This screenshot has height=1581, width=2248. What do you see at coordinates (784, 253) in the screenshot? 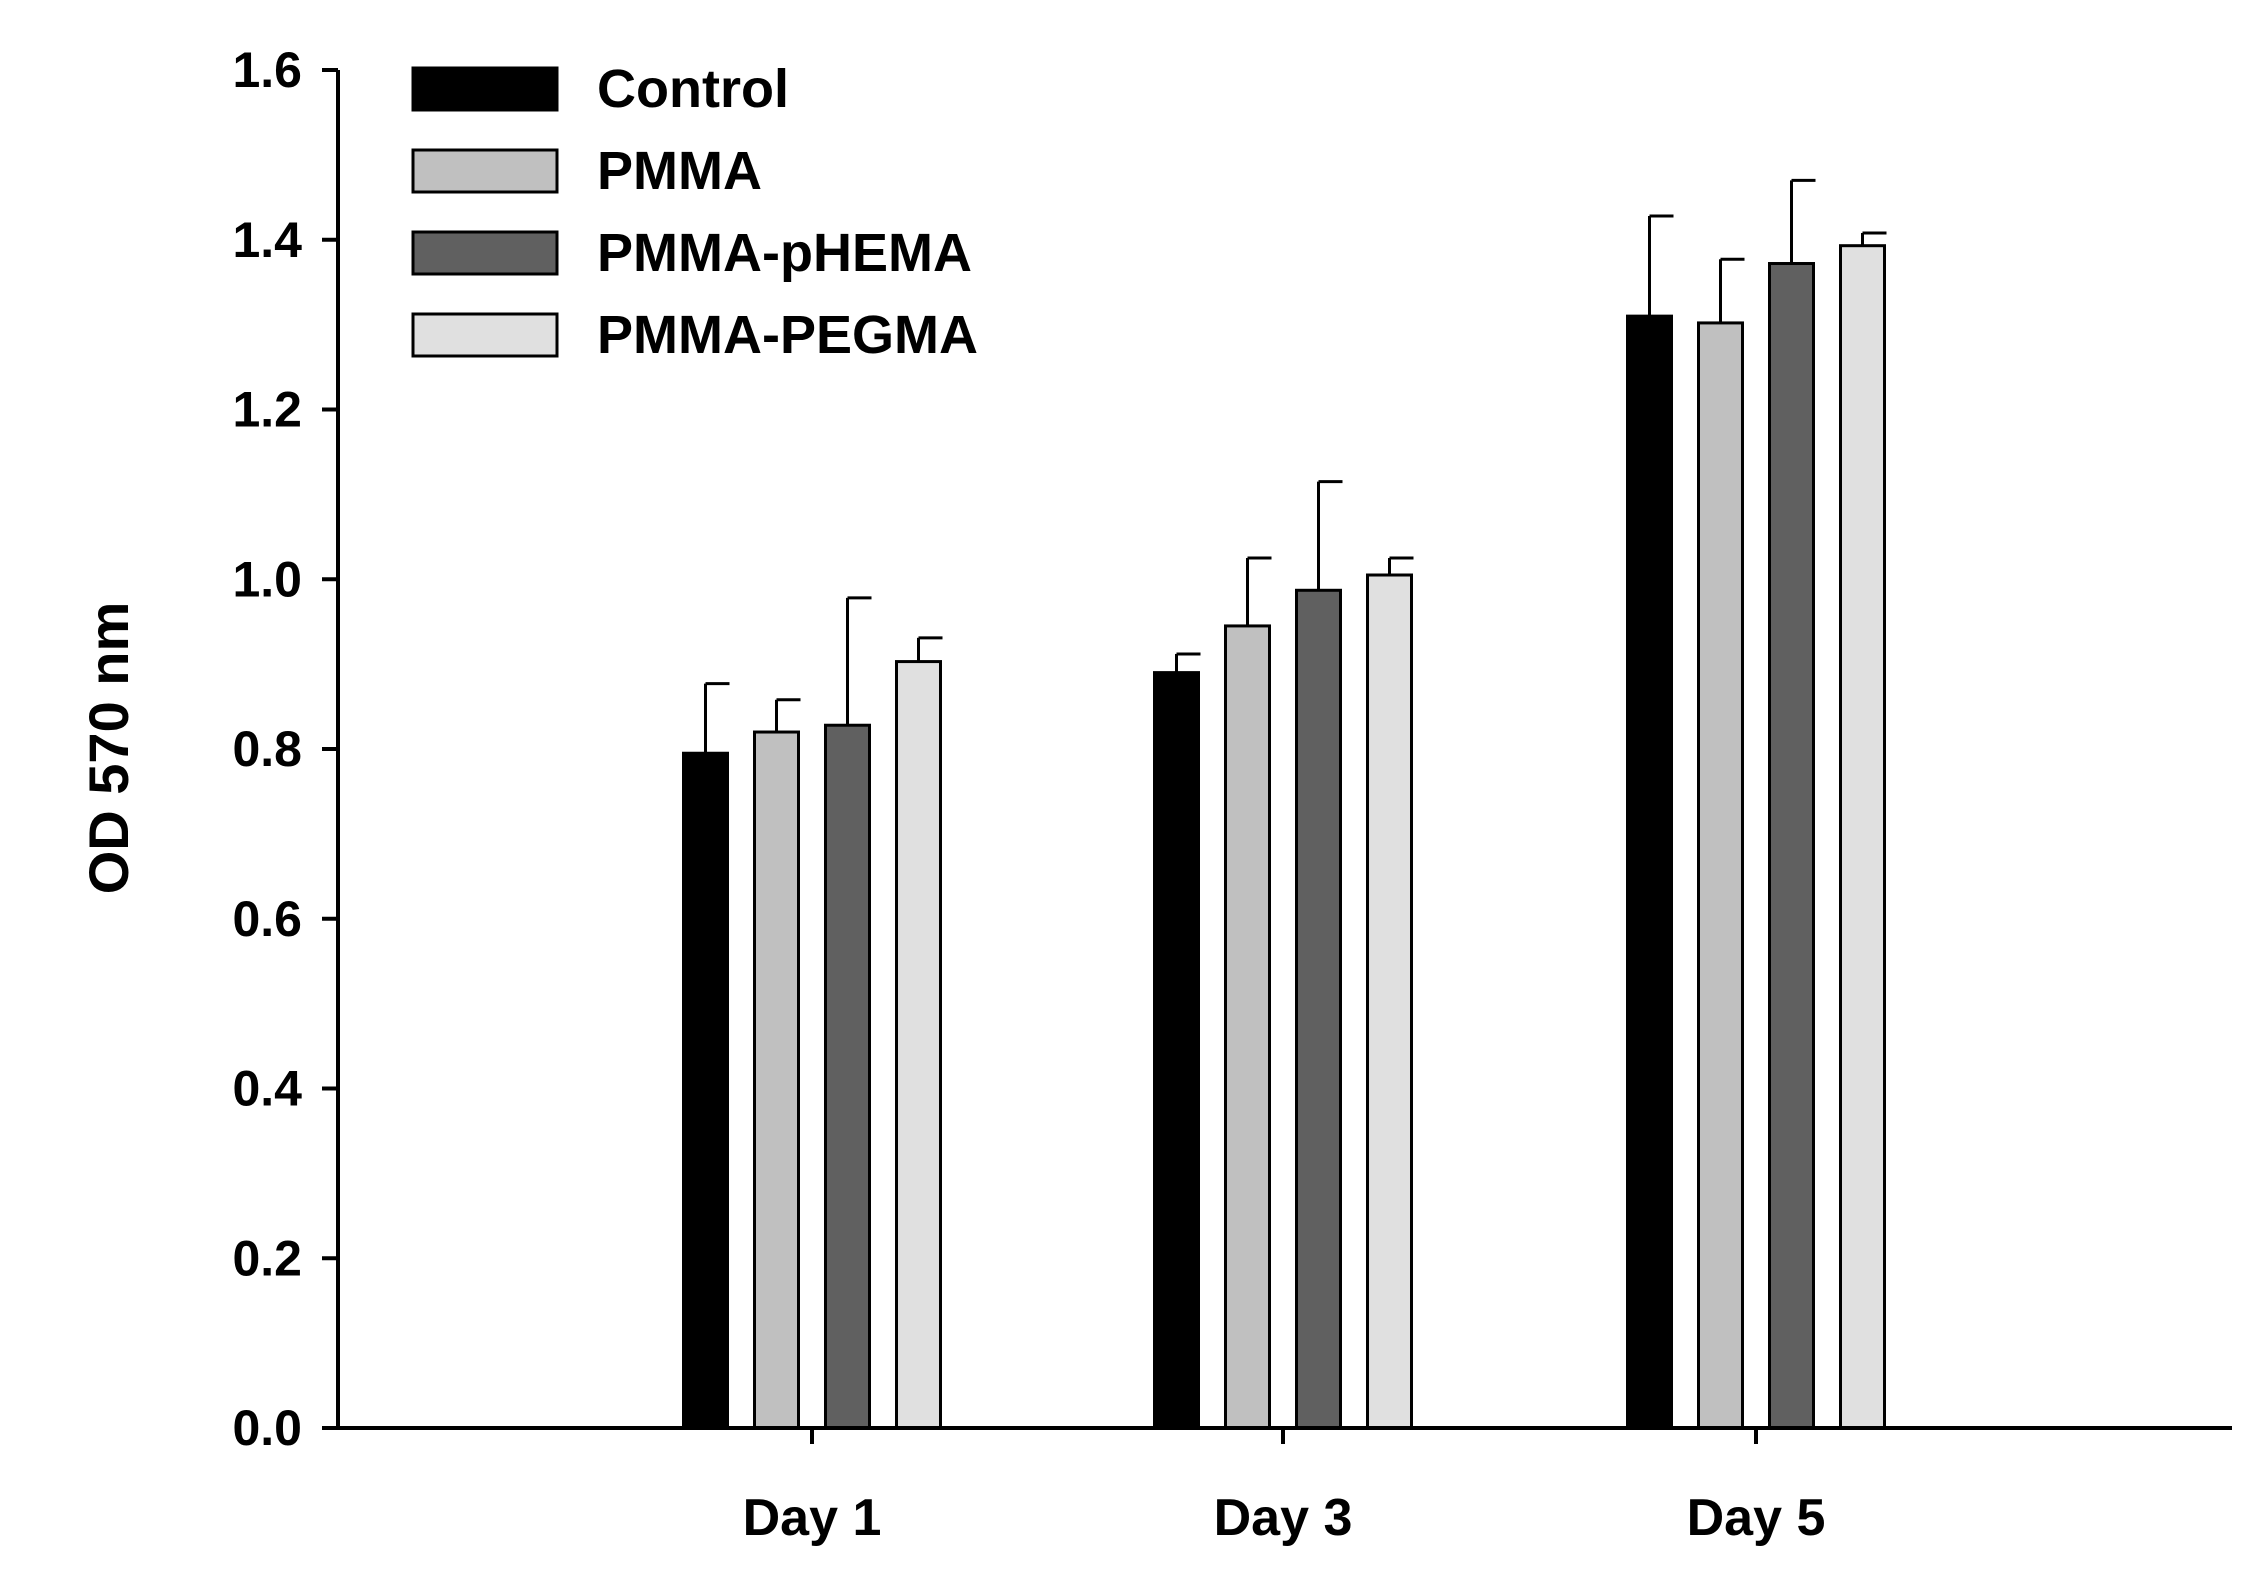
I see `legend-label: PMMA-pHEMA` at bounding box center [784, 253].